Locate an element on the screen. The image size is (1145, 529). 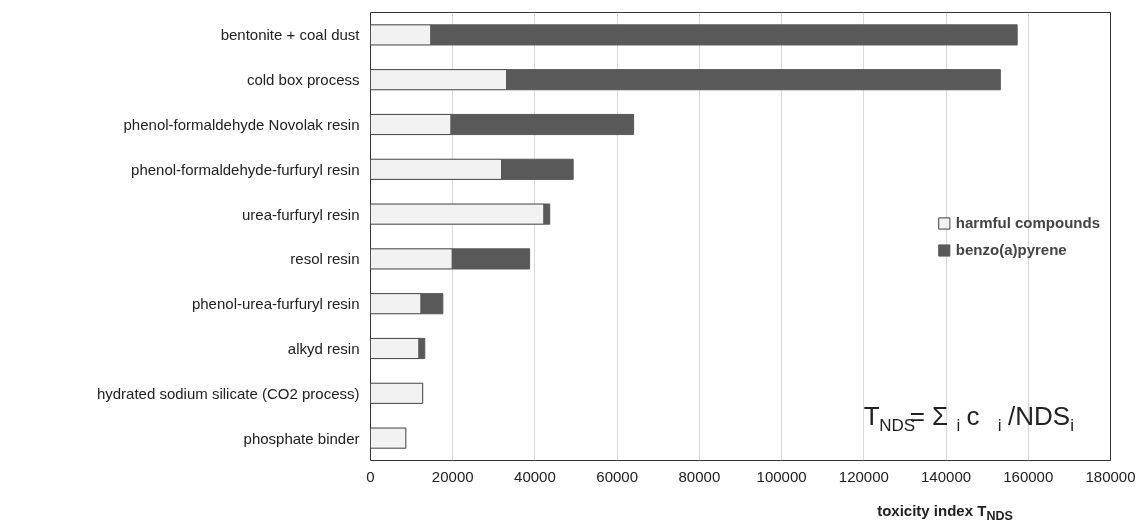
y-tick-label: cold box process is located at coordinates (303, 80).